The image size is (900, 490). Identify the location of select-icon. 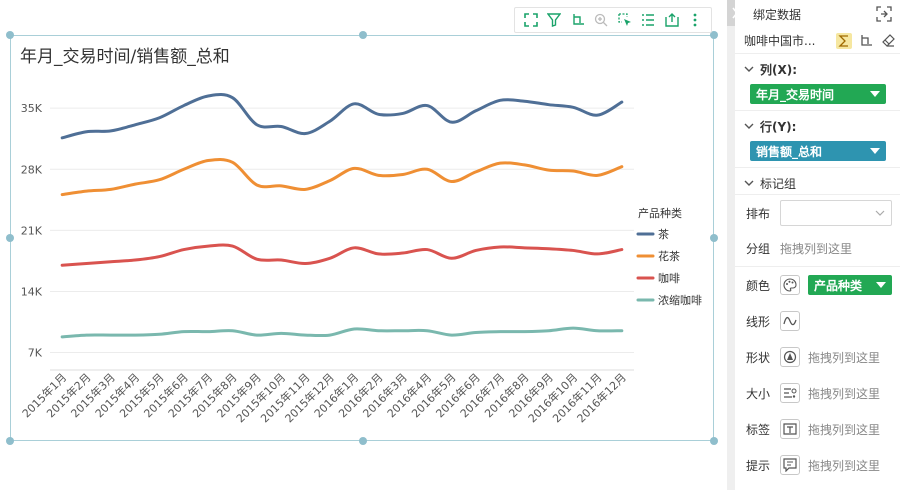
(625, 20).